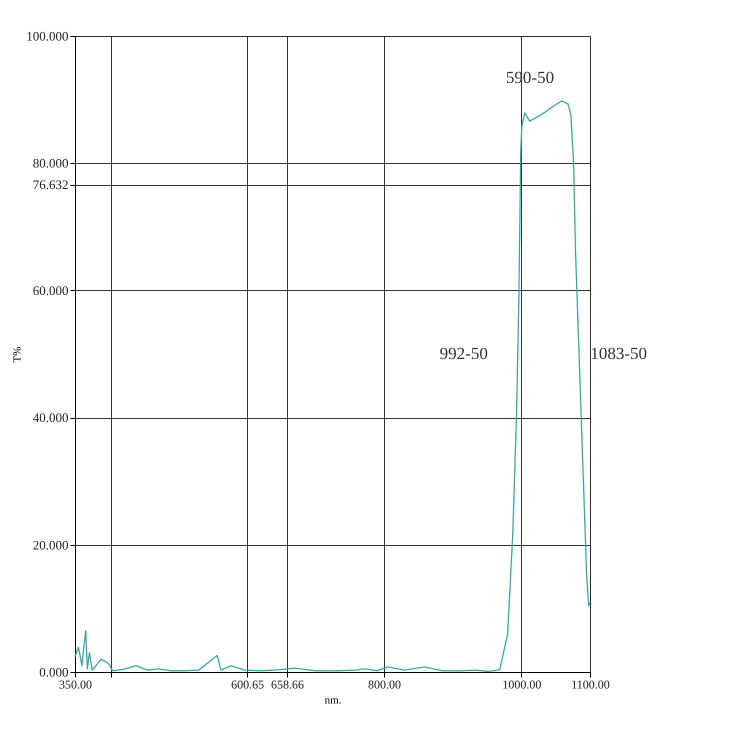 The width and height of the screenshot is (750, 750). Describe the element at coordinates (50, 184) in the screenshot. I see `y-tick-label: 76.632` at that location.